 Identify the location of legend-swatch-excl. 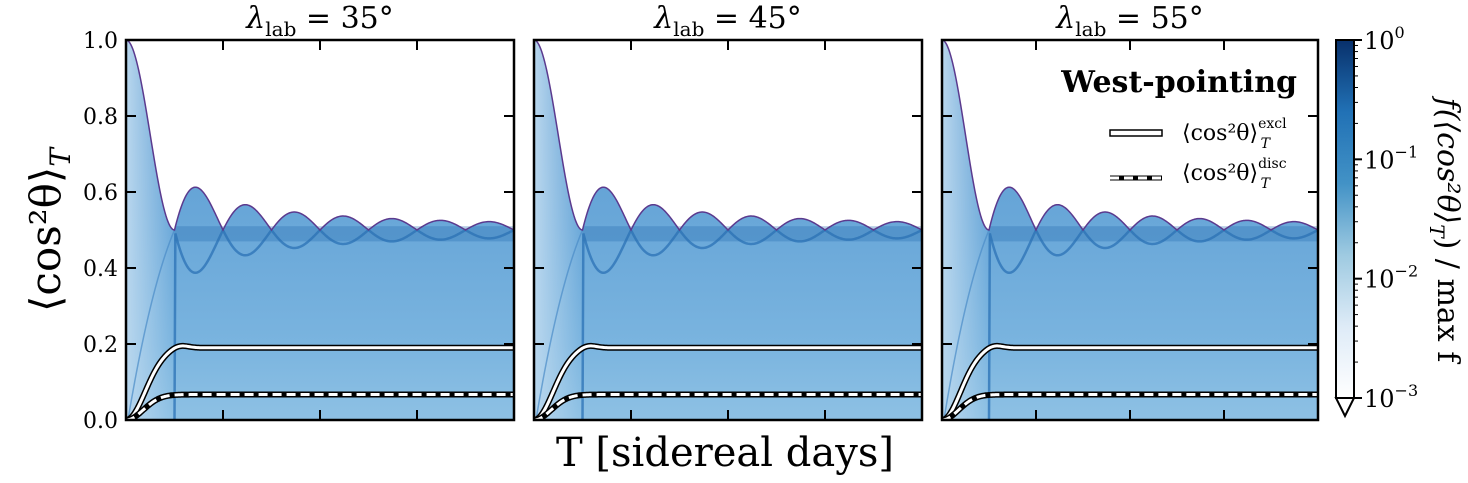
(1136, 133).